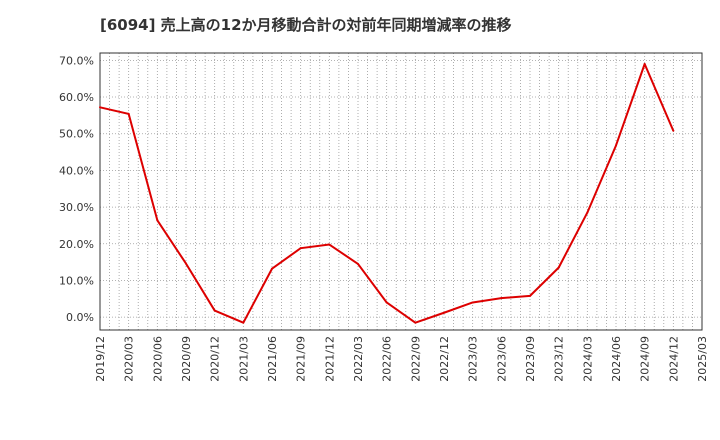 The width and height of the screenshot is (720, 440). I want to click on x-tick-label: 2020/03, so click(129, 359).